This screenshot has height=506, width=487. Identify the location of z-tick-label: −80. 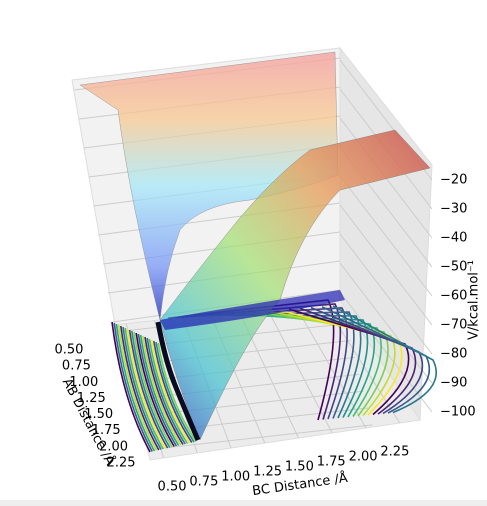
(453, 354).